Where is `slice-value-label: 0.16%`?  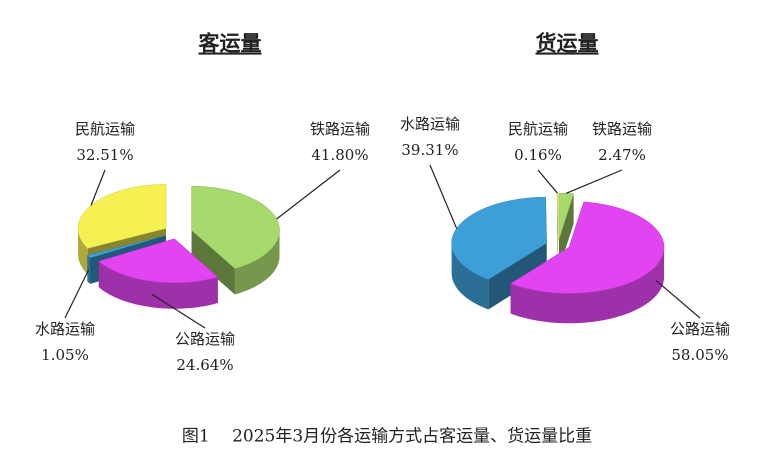 slice-value-label: 0.16% is located at coordinates (538, 155).